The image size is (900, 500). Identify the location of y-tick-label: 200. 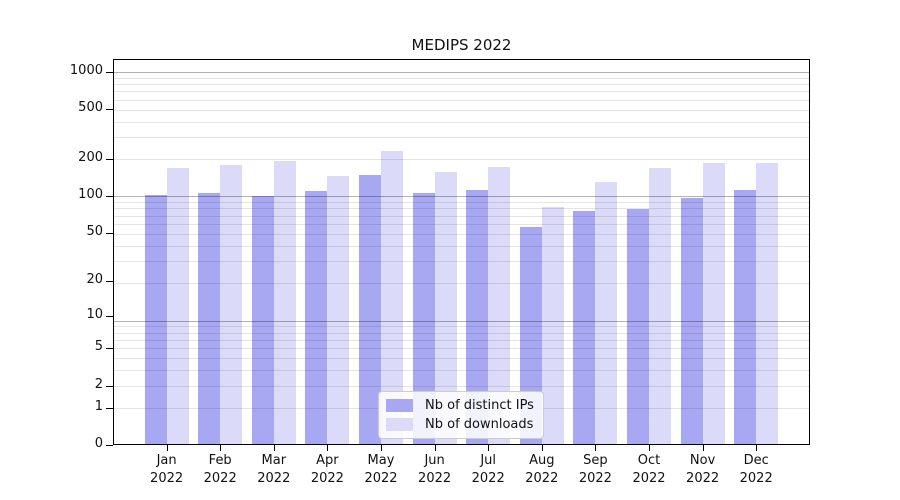
(90, 157).